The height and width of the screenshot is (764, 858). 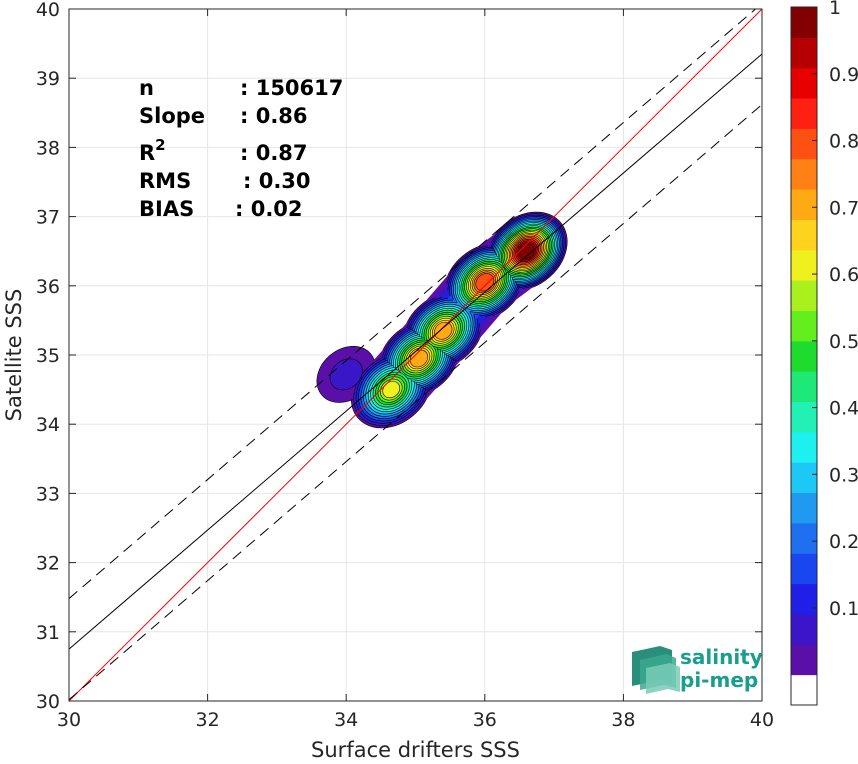 I want to click on x-tick-label: 34, so click(x=346, y=720).